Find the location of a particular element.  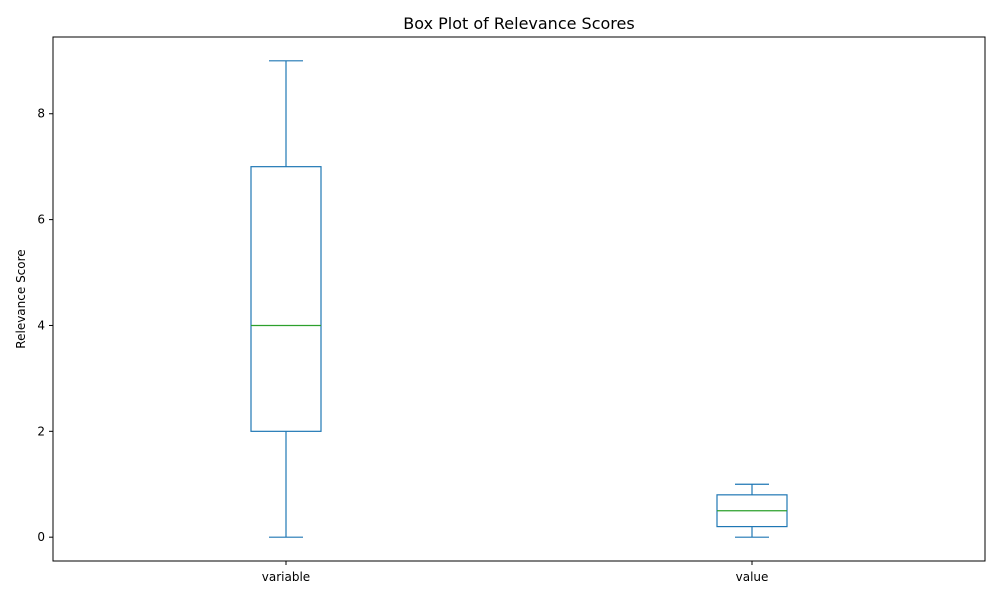

y-tick-label: 6 is located at coordinates (41, 220).